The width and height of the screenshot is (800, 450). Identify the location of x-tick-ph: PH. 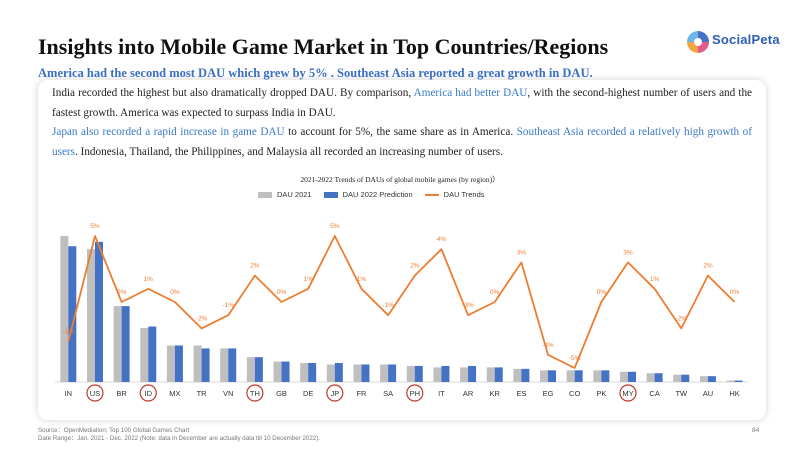
(415, 393).